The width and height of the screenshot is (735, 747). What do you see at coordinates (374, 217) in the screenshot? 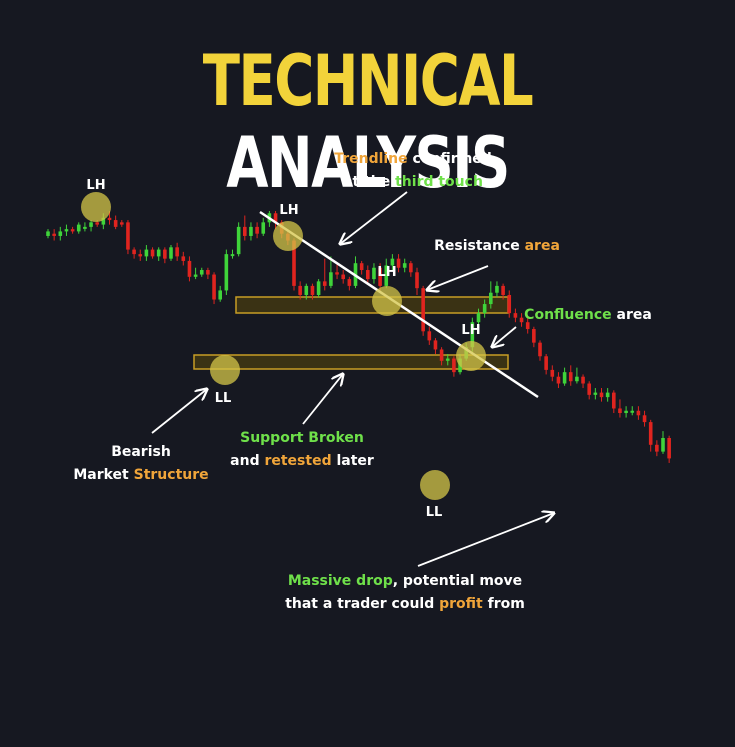
I see `arrow-trendline` at bounding box center [374, 217].